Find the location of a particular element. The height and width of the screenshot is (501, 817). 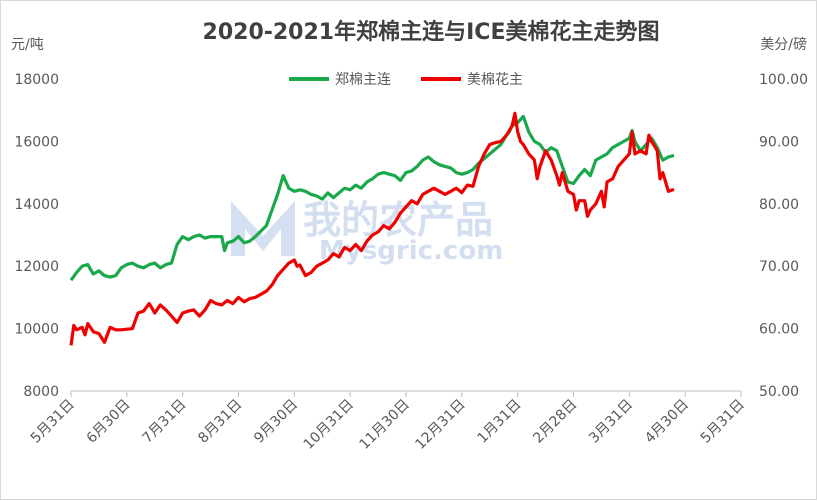

left-axis-unit: 元/吨 is located at coordinates (27, 45).